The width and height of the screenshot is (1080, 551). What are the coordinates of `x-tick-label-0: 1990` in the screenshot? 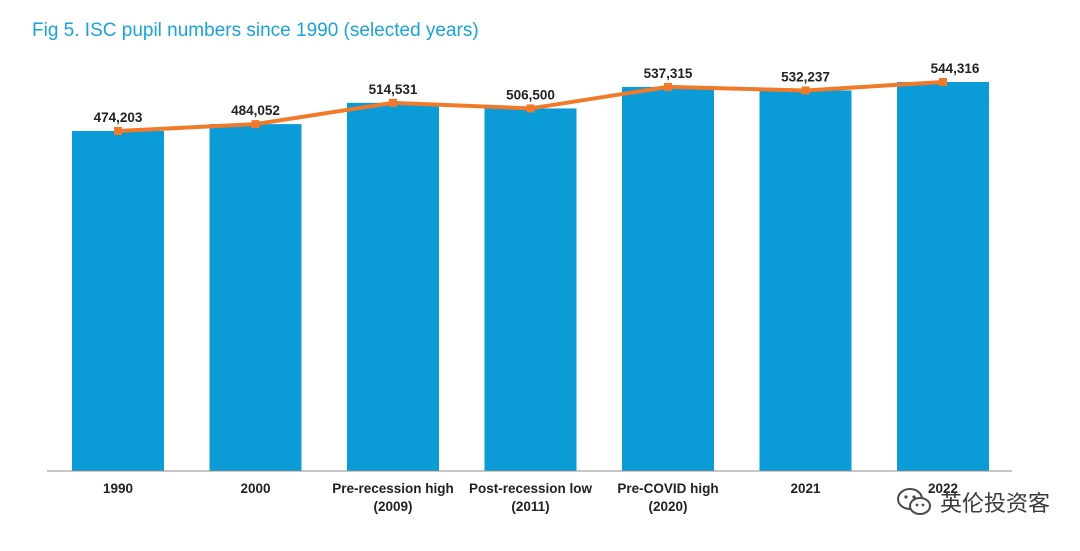 It's located at (118, 488).